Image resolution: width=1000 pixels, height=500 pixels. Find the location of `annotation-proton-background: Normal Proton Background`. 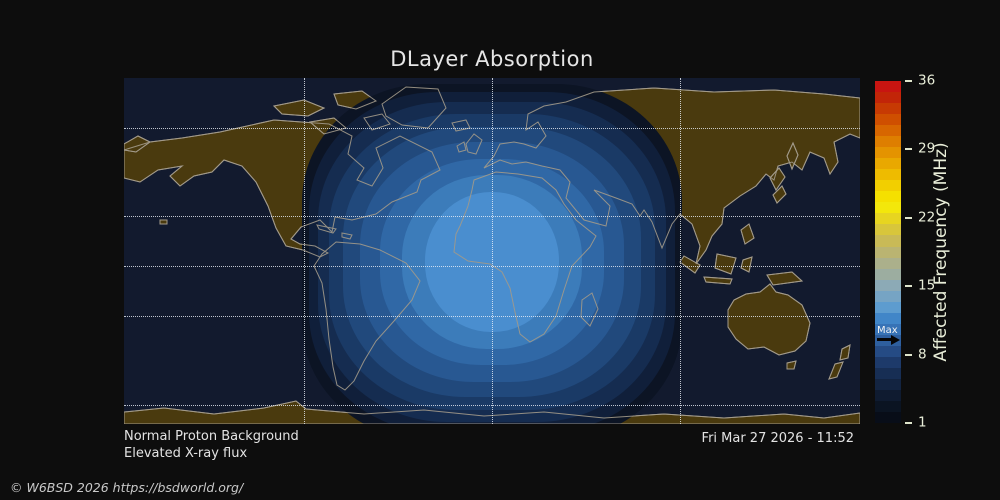

annotation-proton-background: Normal Proton Background is located at coordinates (211, 436).